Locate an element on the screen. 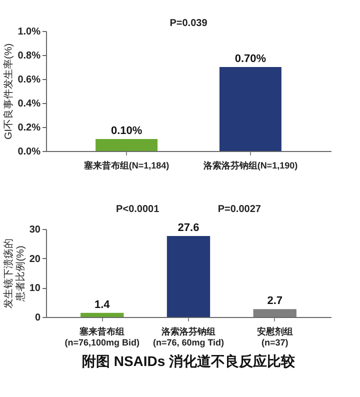 This screenshot has width=360, height=397. x-tick-label: 洛索洛芬钠组(N=1,190) is located at coordinates (250, 165).